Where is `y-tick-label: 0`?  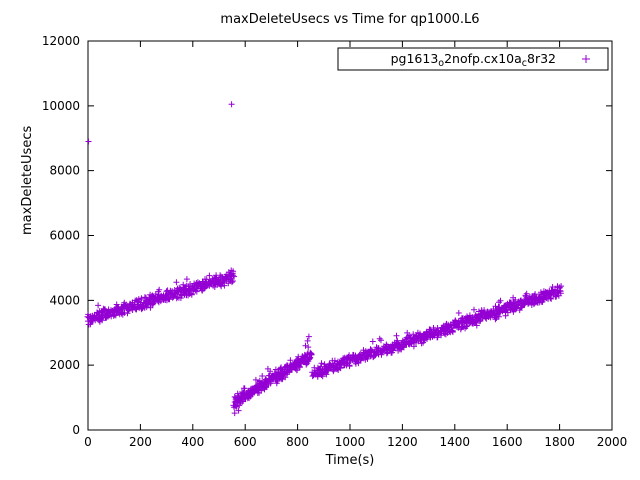 y-tick-label: 0 is located at coordinates (76, 430).